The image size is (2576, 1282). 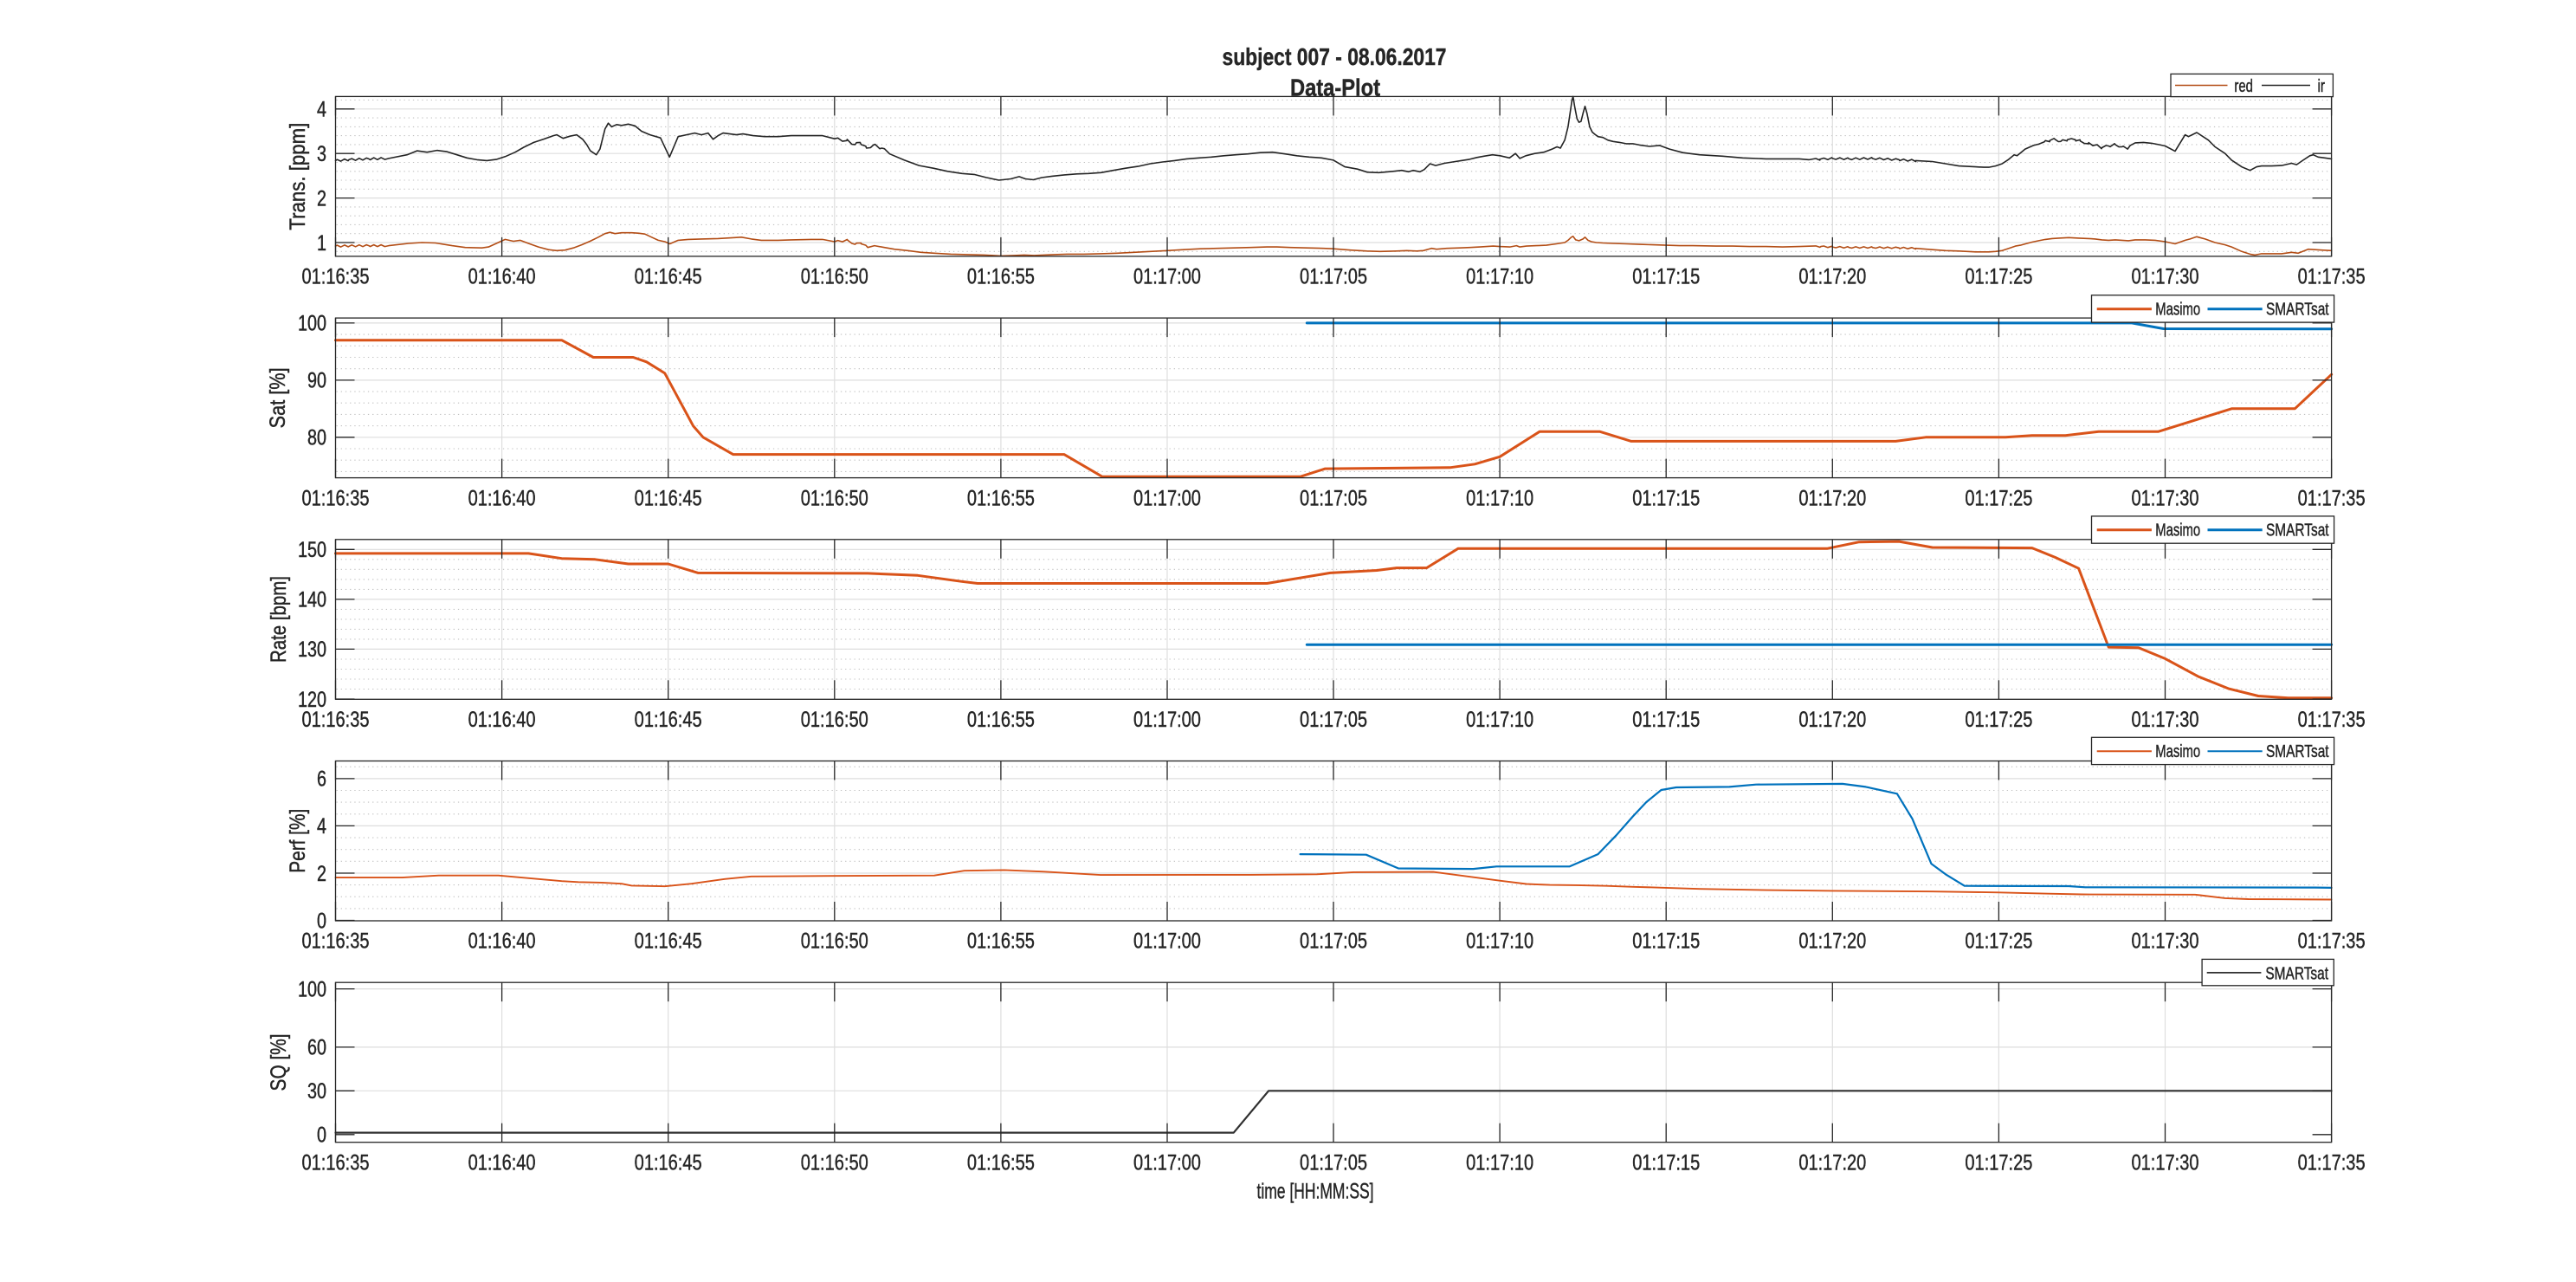 What do you see at coordinates (312, 650) in the screenshot?
I see `svg-text: 130` at bounding box center [312, 650].